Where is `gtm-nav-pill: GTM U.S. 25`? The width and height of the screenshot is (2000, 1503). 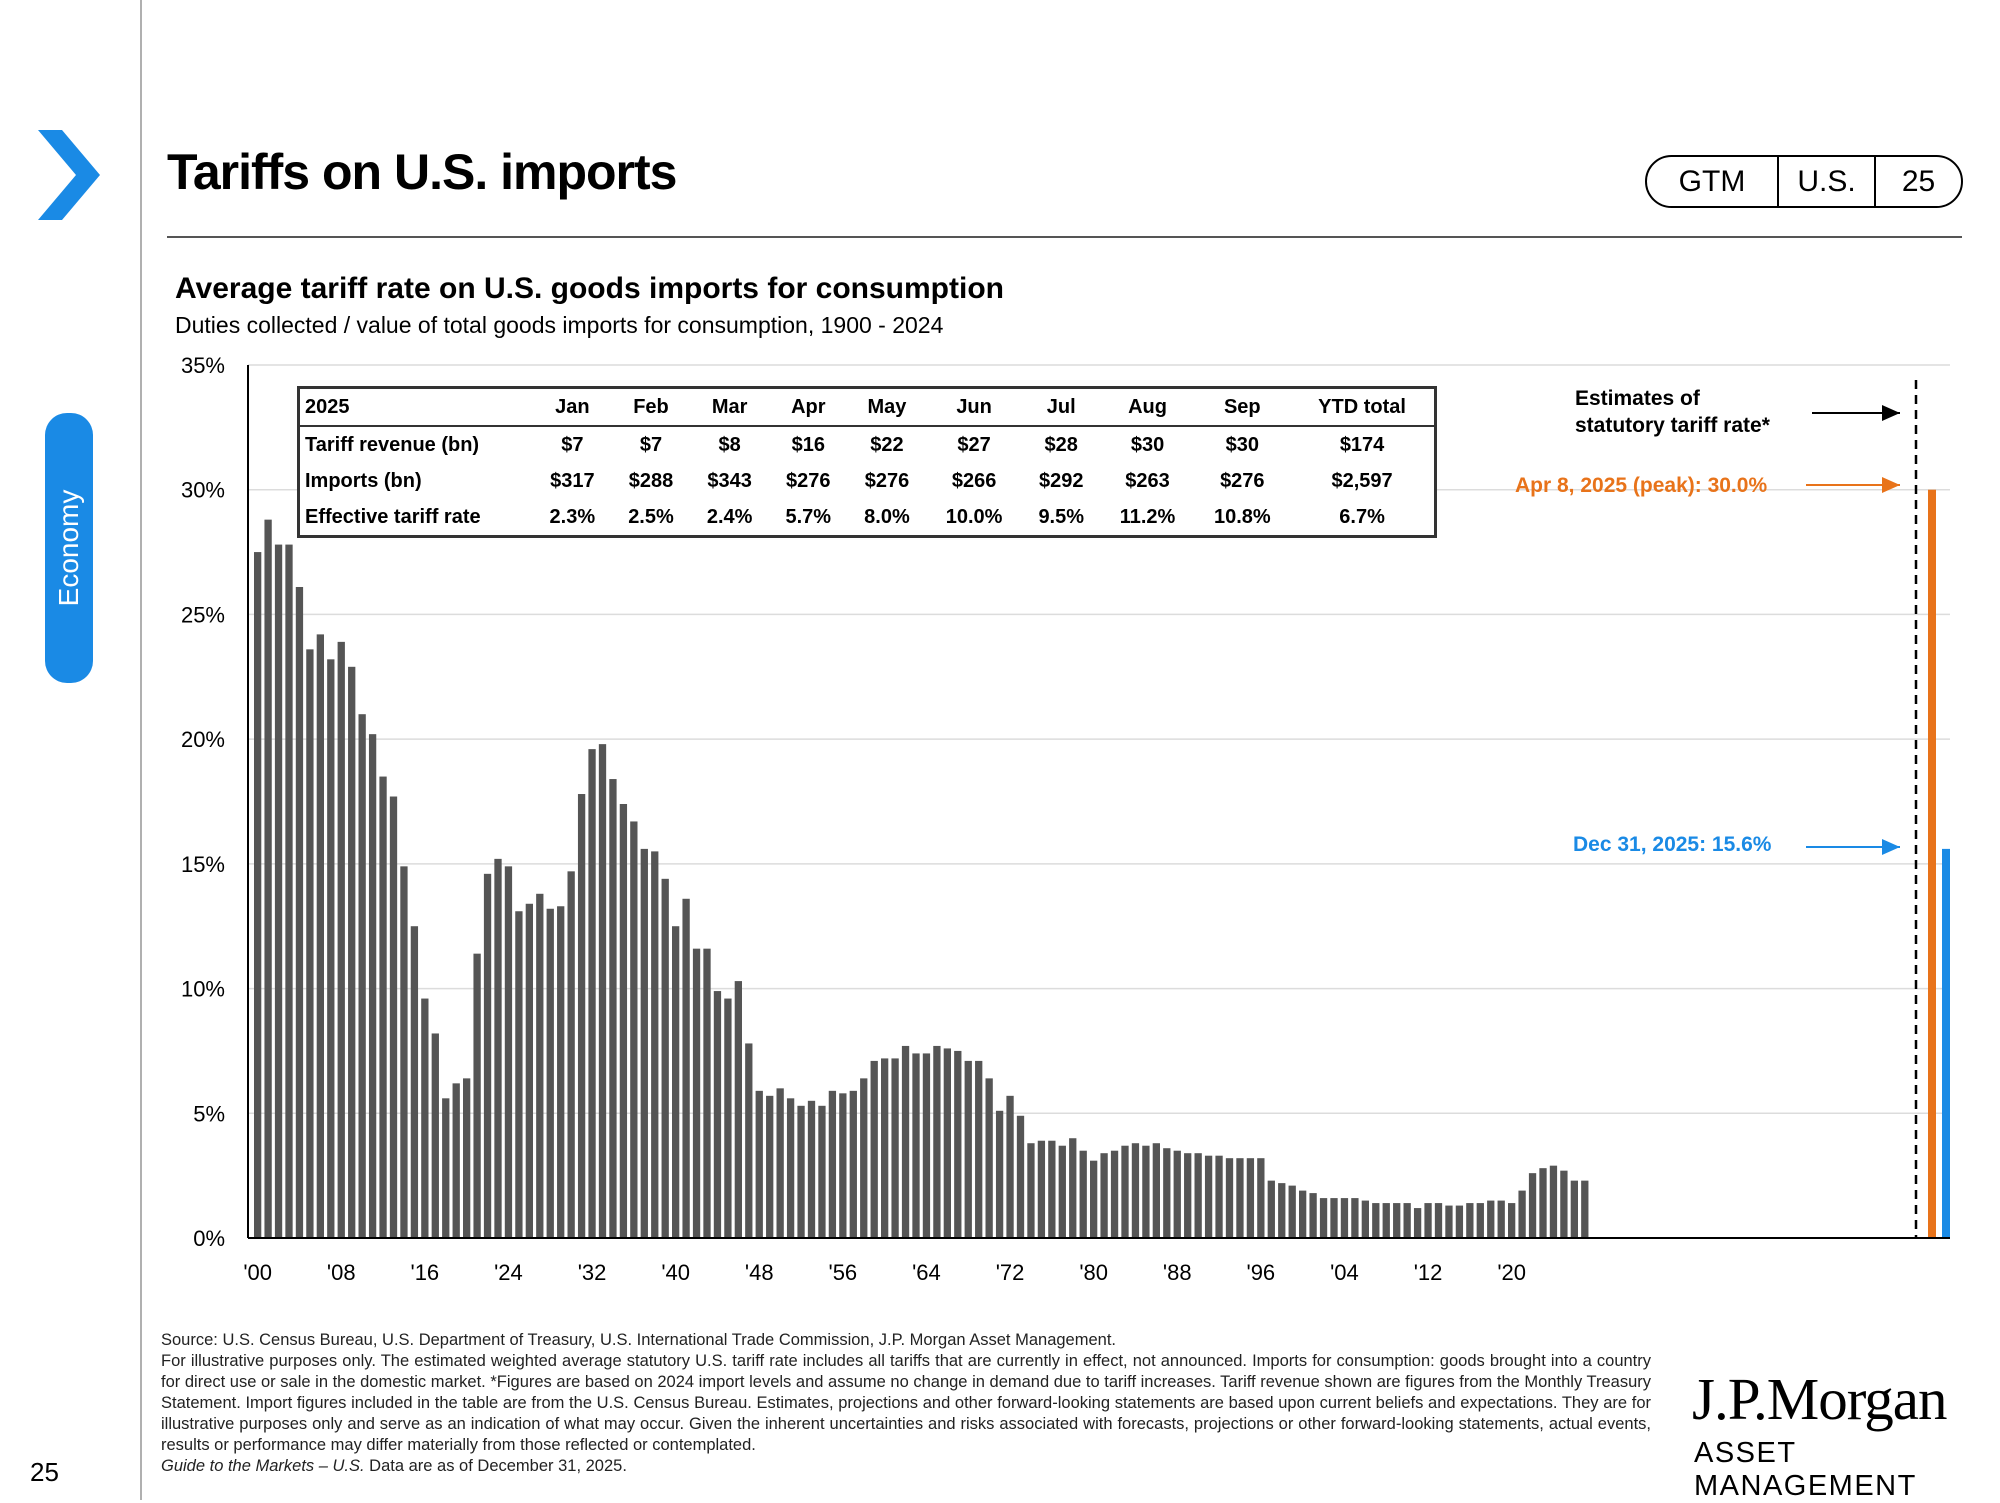
gtm-nav-pill: GTM U.S. 25 is located at coordinates (1804, 181).